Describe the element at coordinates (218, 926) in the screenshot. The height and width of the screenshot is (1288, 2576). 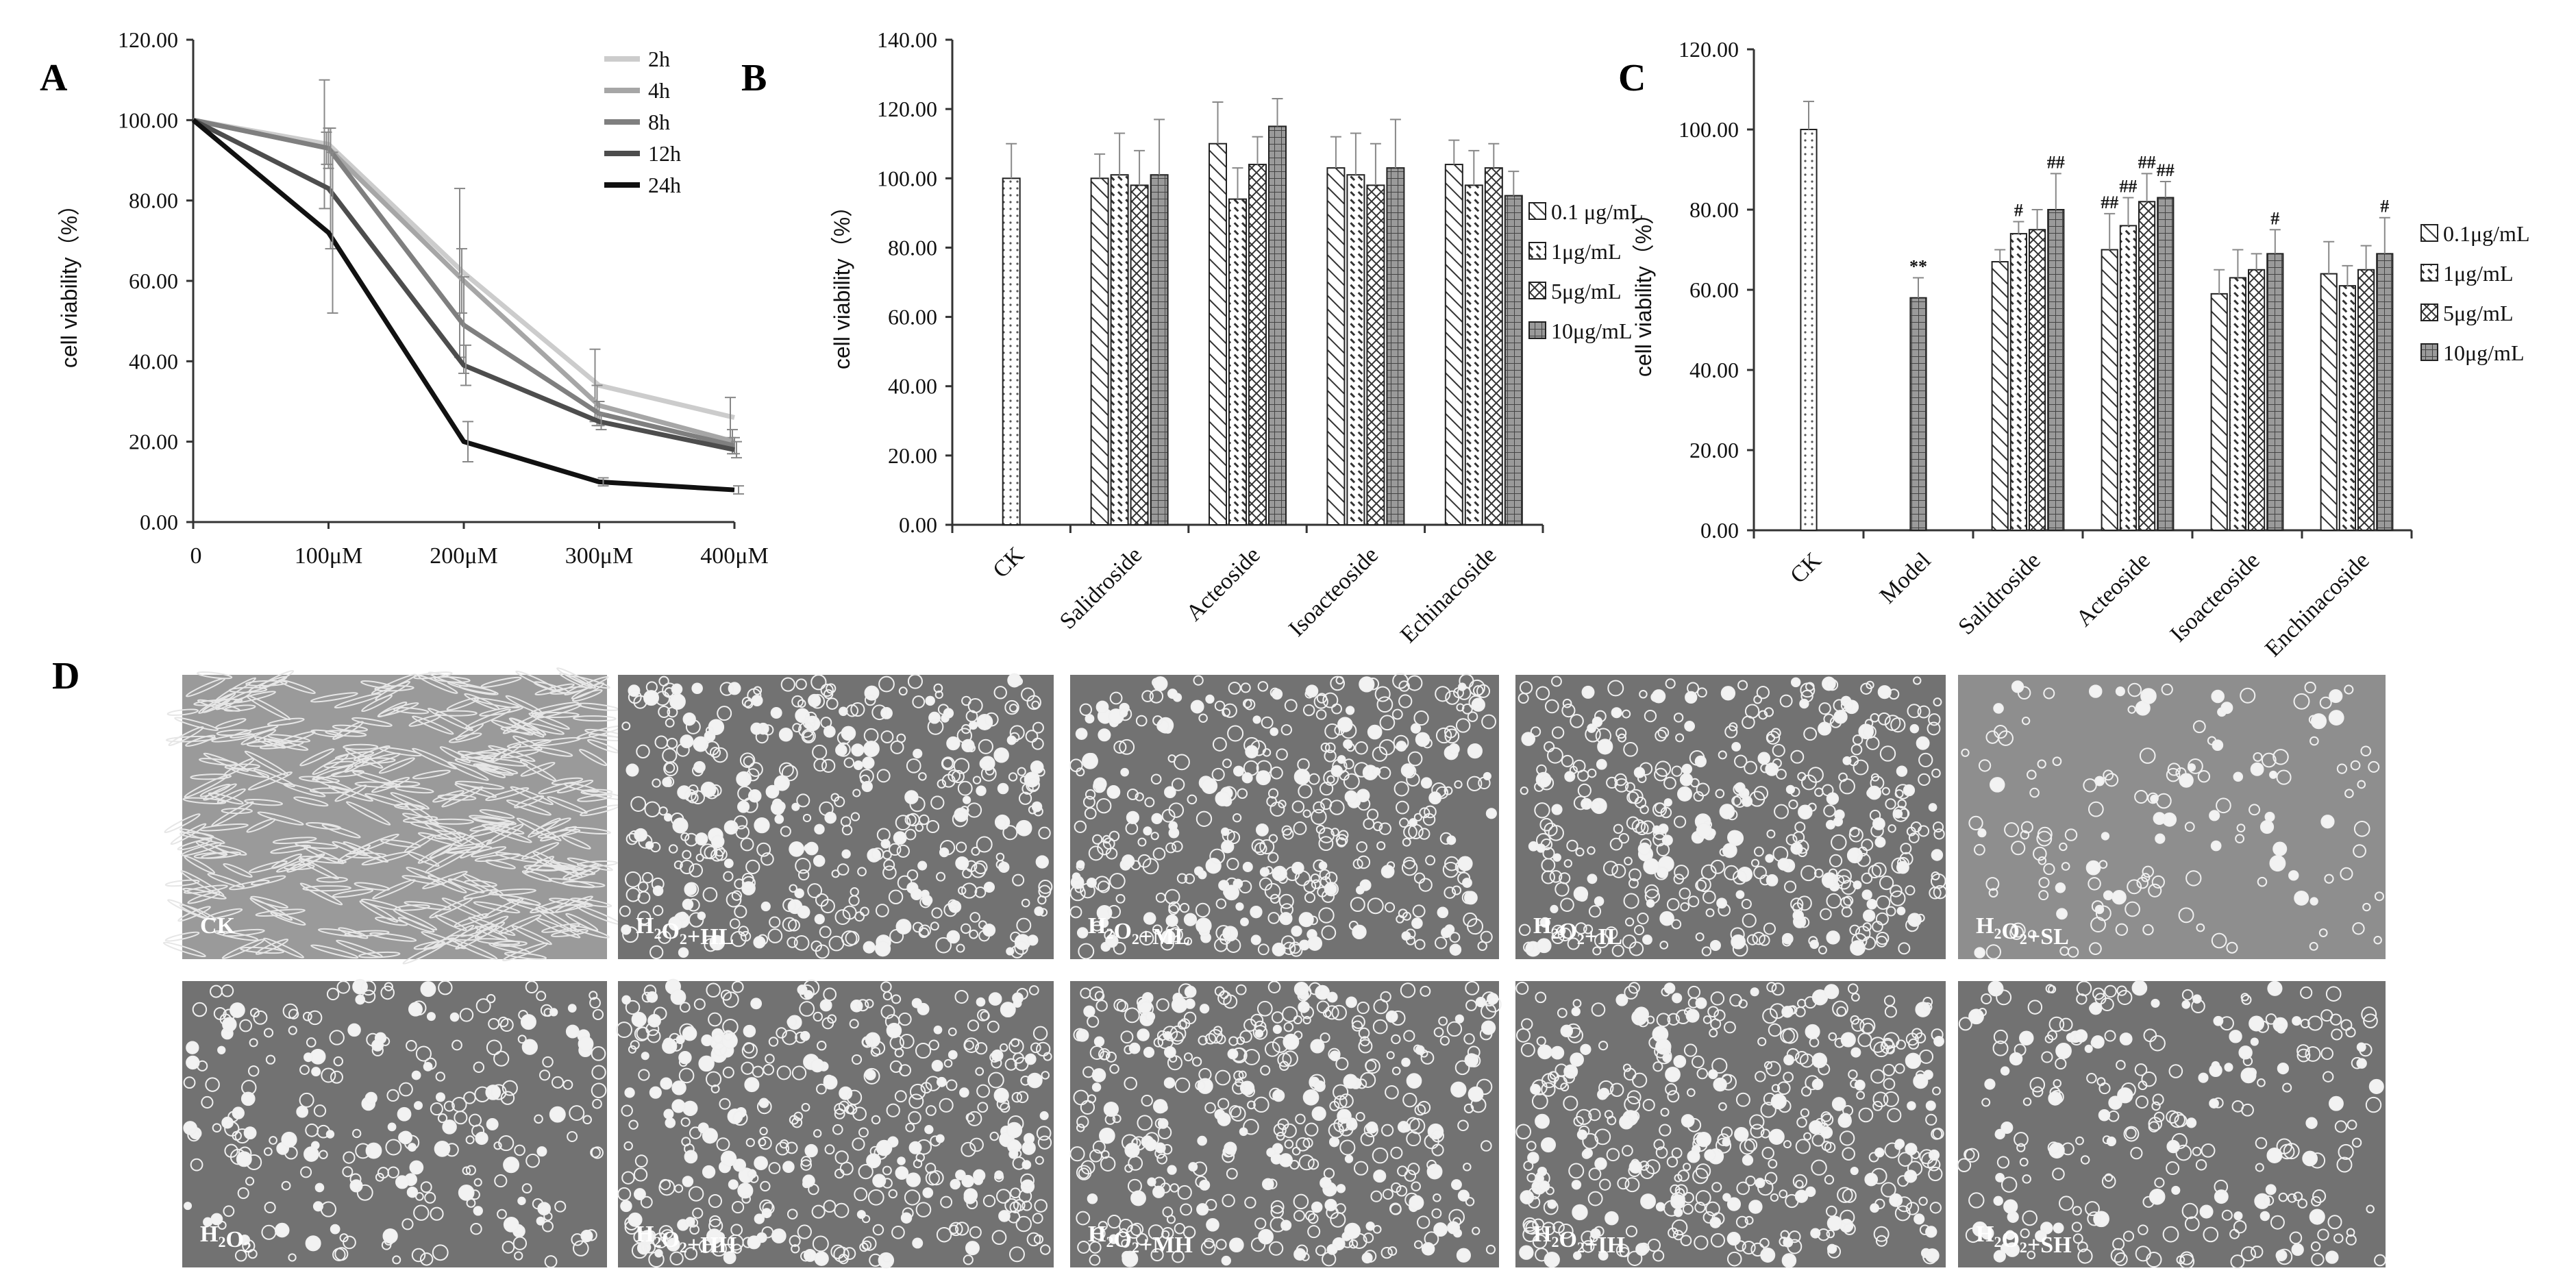
I see `micrograph-label: CK` at that location.